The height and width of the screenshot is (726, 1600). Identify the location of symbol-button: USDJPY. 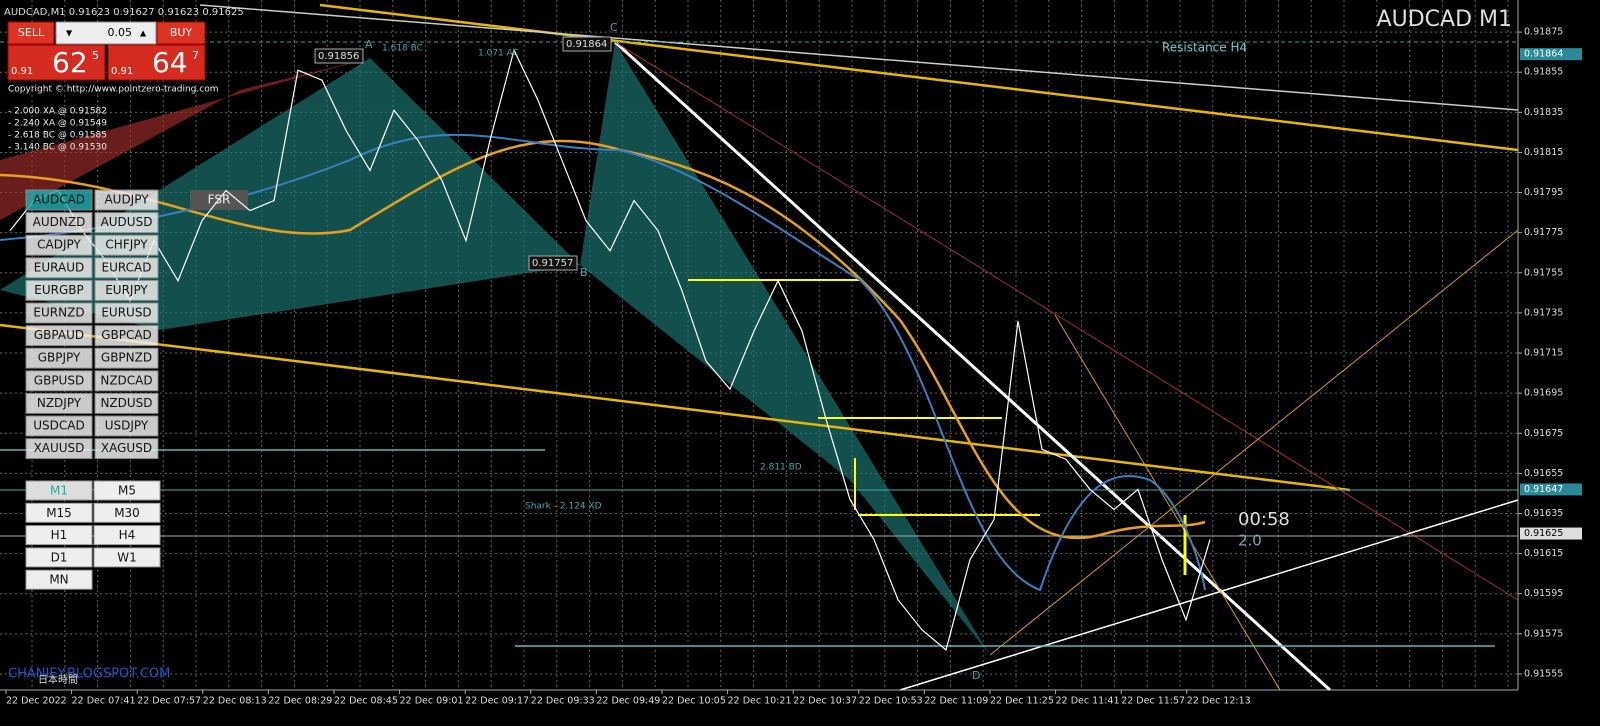
(126, 426).